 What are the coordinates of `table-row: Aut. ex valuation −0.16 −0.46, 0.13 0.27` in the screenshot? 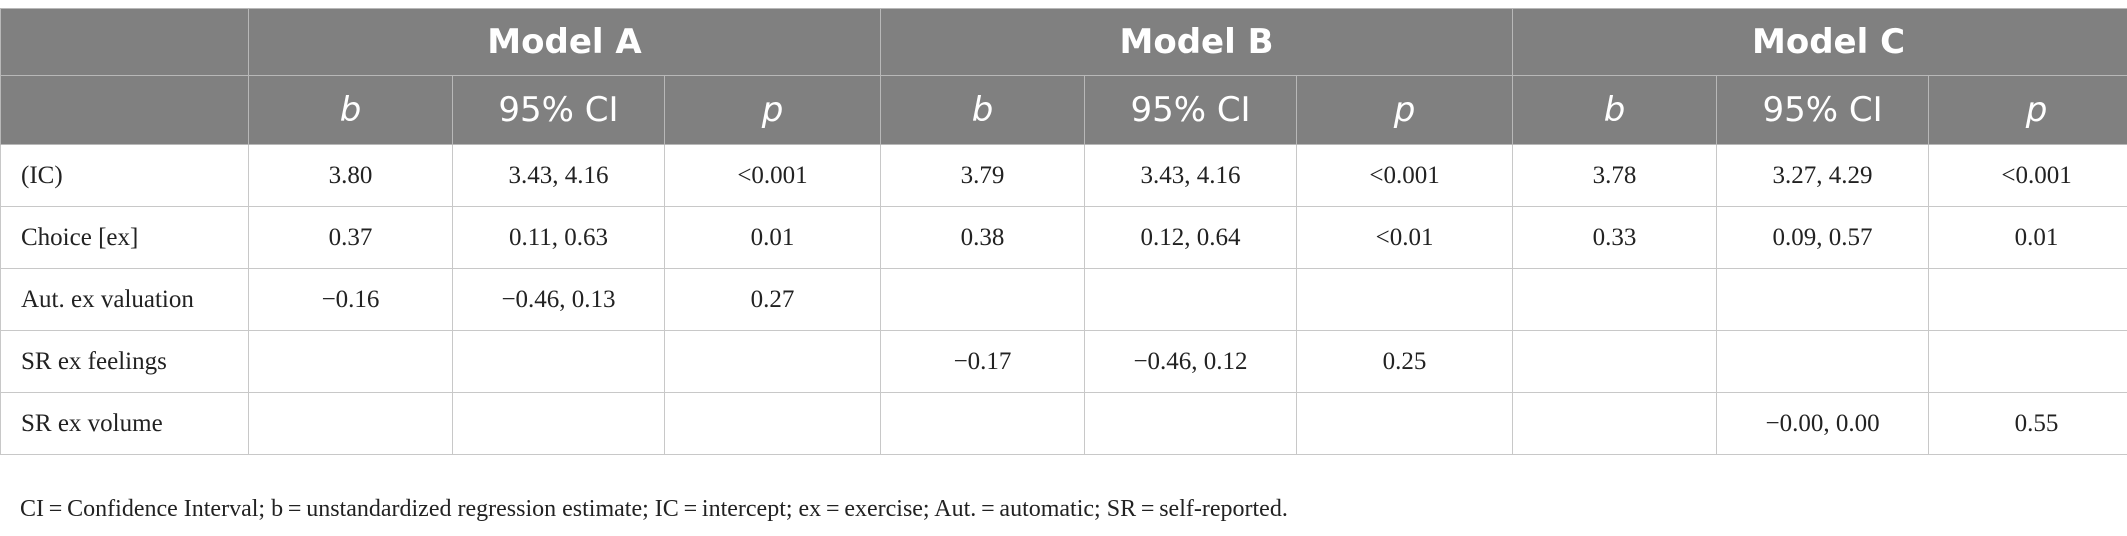 It's located at (1063, 299).